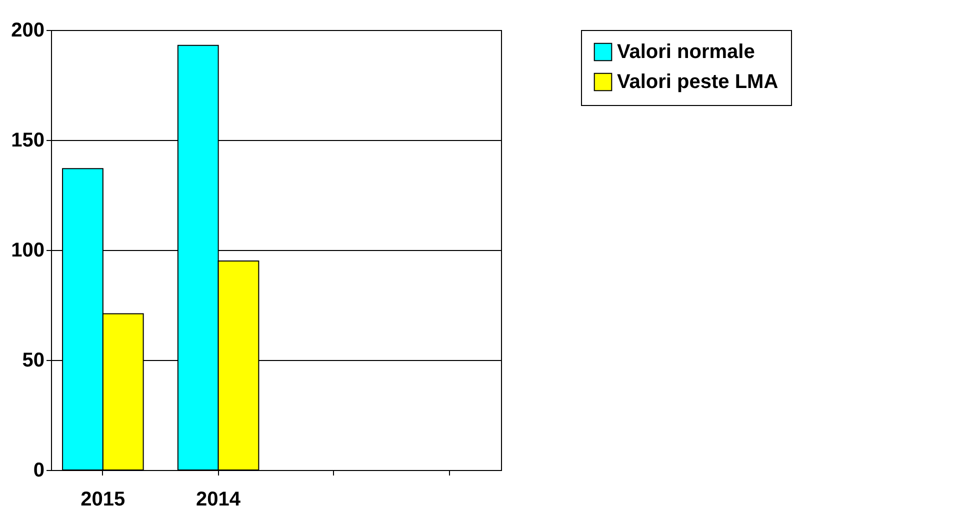 This screenshot has width=964, height=525. What do you see at coordinates (27, 141) in the screenshot?
I see `y-tick-label: 150` at bounding box center [27, 141].